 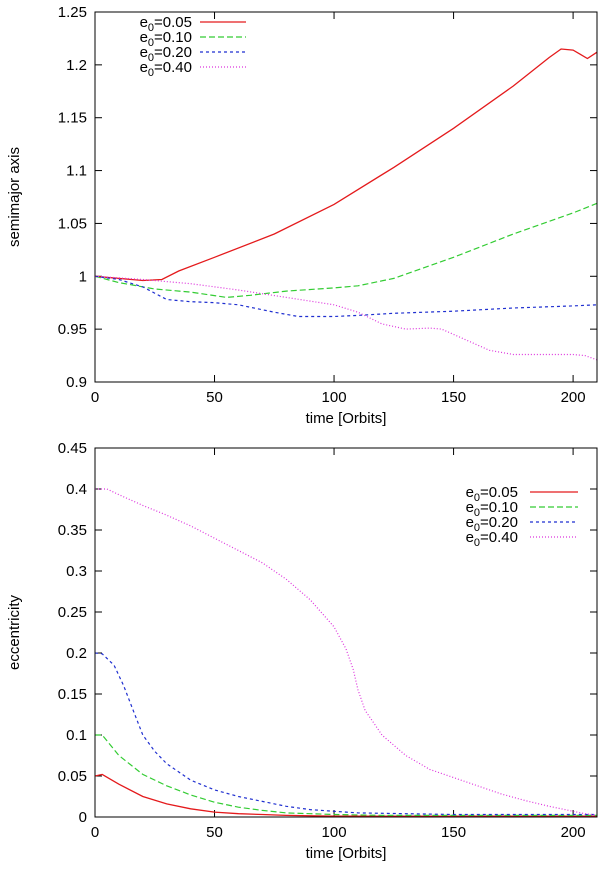 What do you see at coordinates (14, 197) in the screenshot?
I see `y-axis-title: semimajor axis` at bounding box center [14, 197].